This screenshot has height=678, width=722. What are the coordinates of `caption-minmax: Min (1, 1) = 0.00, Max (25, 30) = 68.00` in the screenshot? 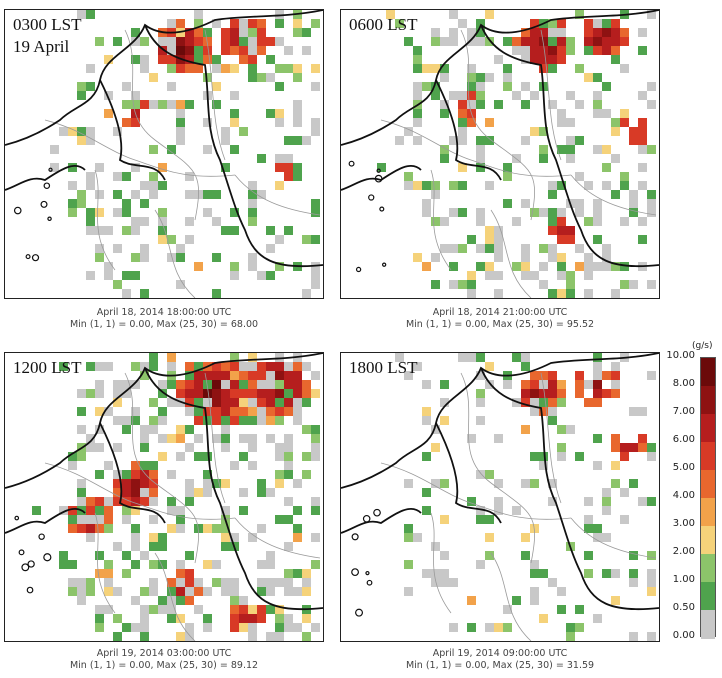 It's located at (164, 324).